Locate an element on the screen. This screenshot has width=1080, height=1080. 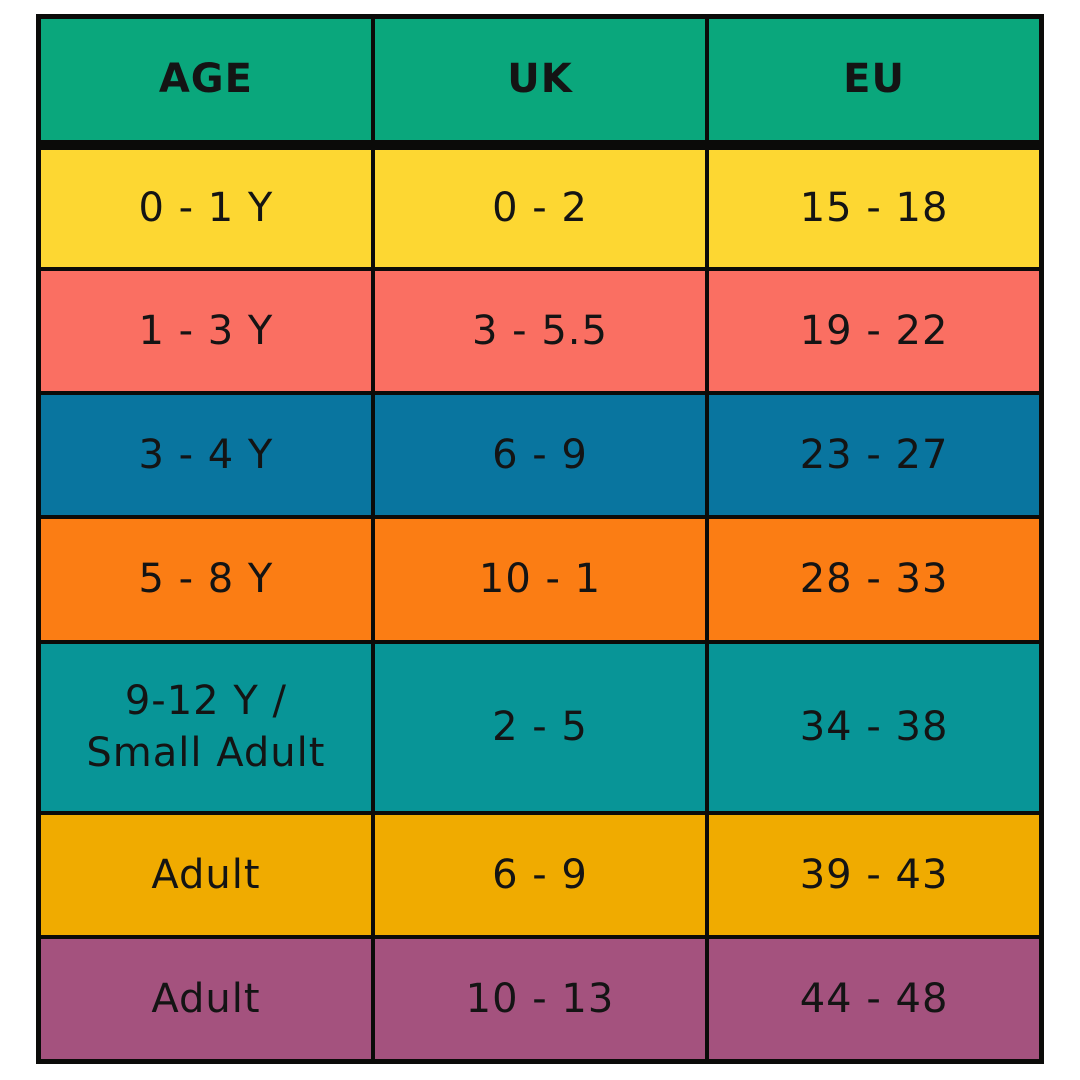
header-cell-uk: UK is located at coordinates (540, 82).